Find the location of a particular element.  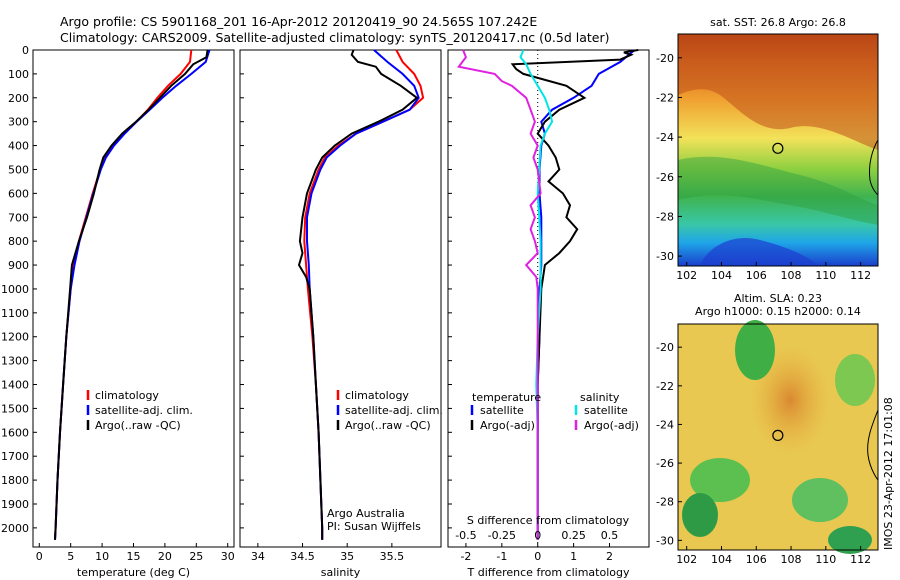

x-tick-label: 10 is located at coordinates (102, 556).